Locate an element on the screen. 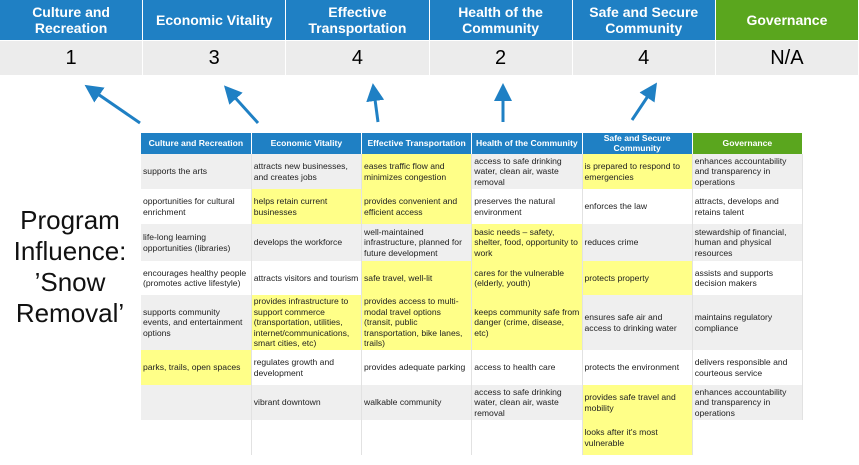 The height and width of the screenshot is (465, 859). column-header: Health of the Community is located at coordinates (527, 143).